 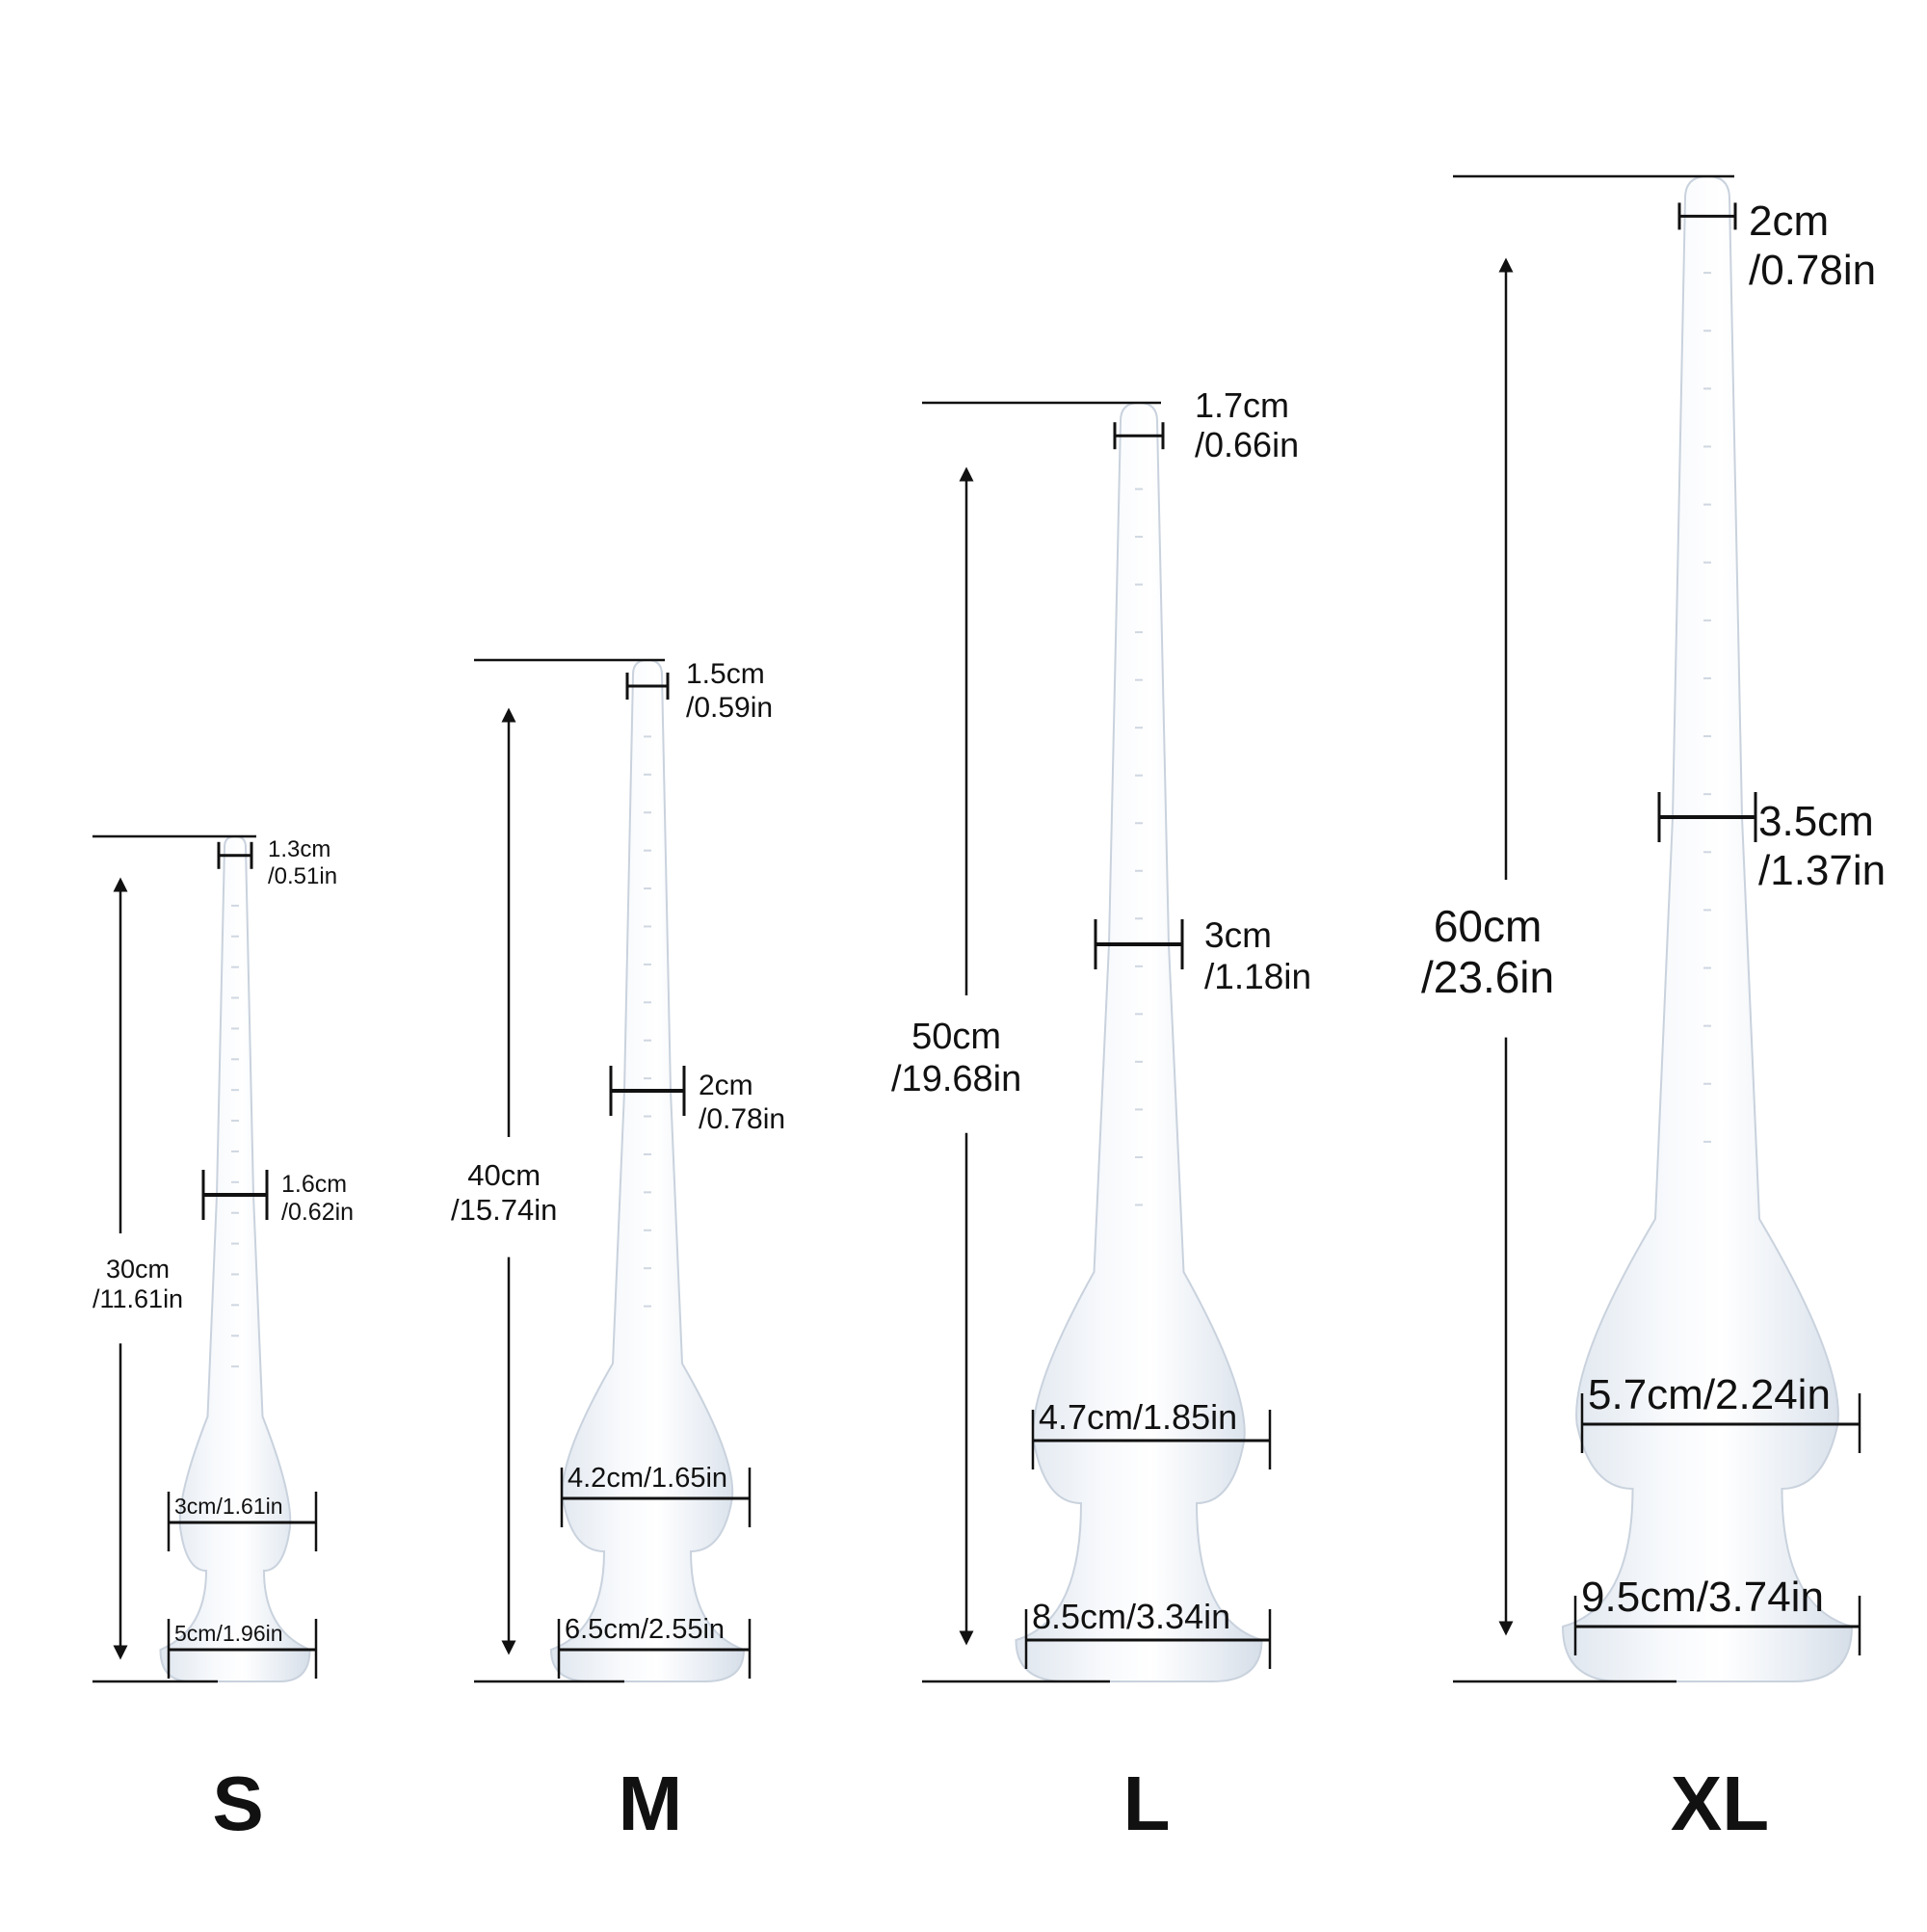 I want to click on size-m-length-label-line-1: 40cm, so click(x=504, y=1175).